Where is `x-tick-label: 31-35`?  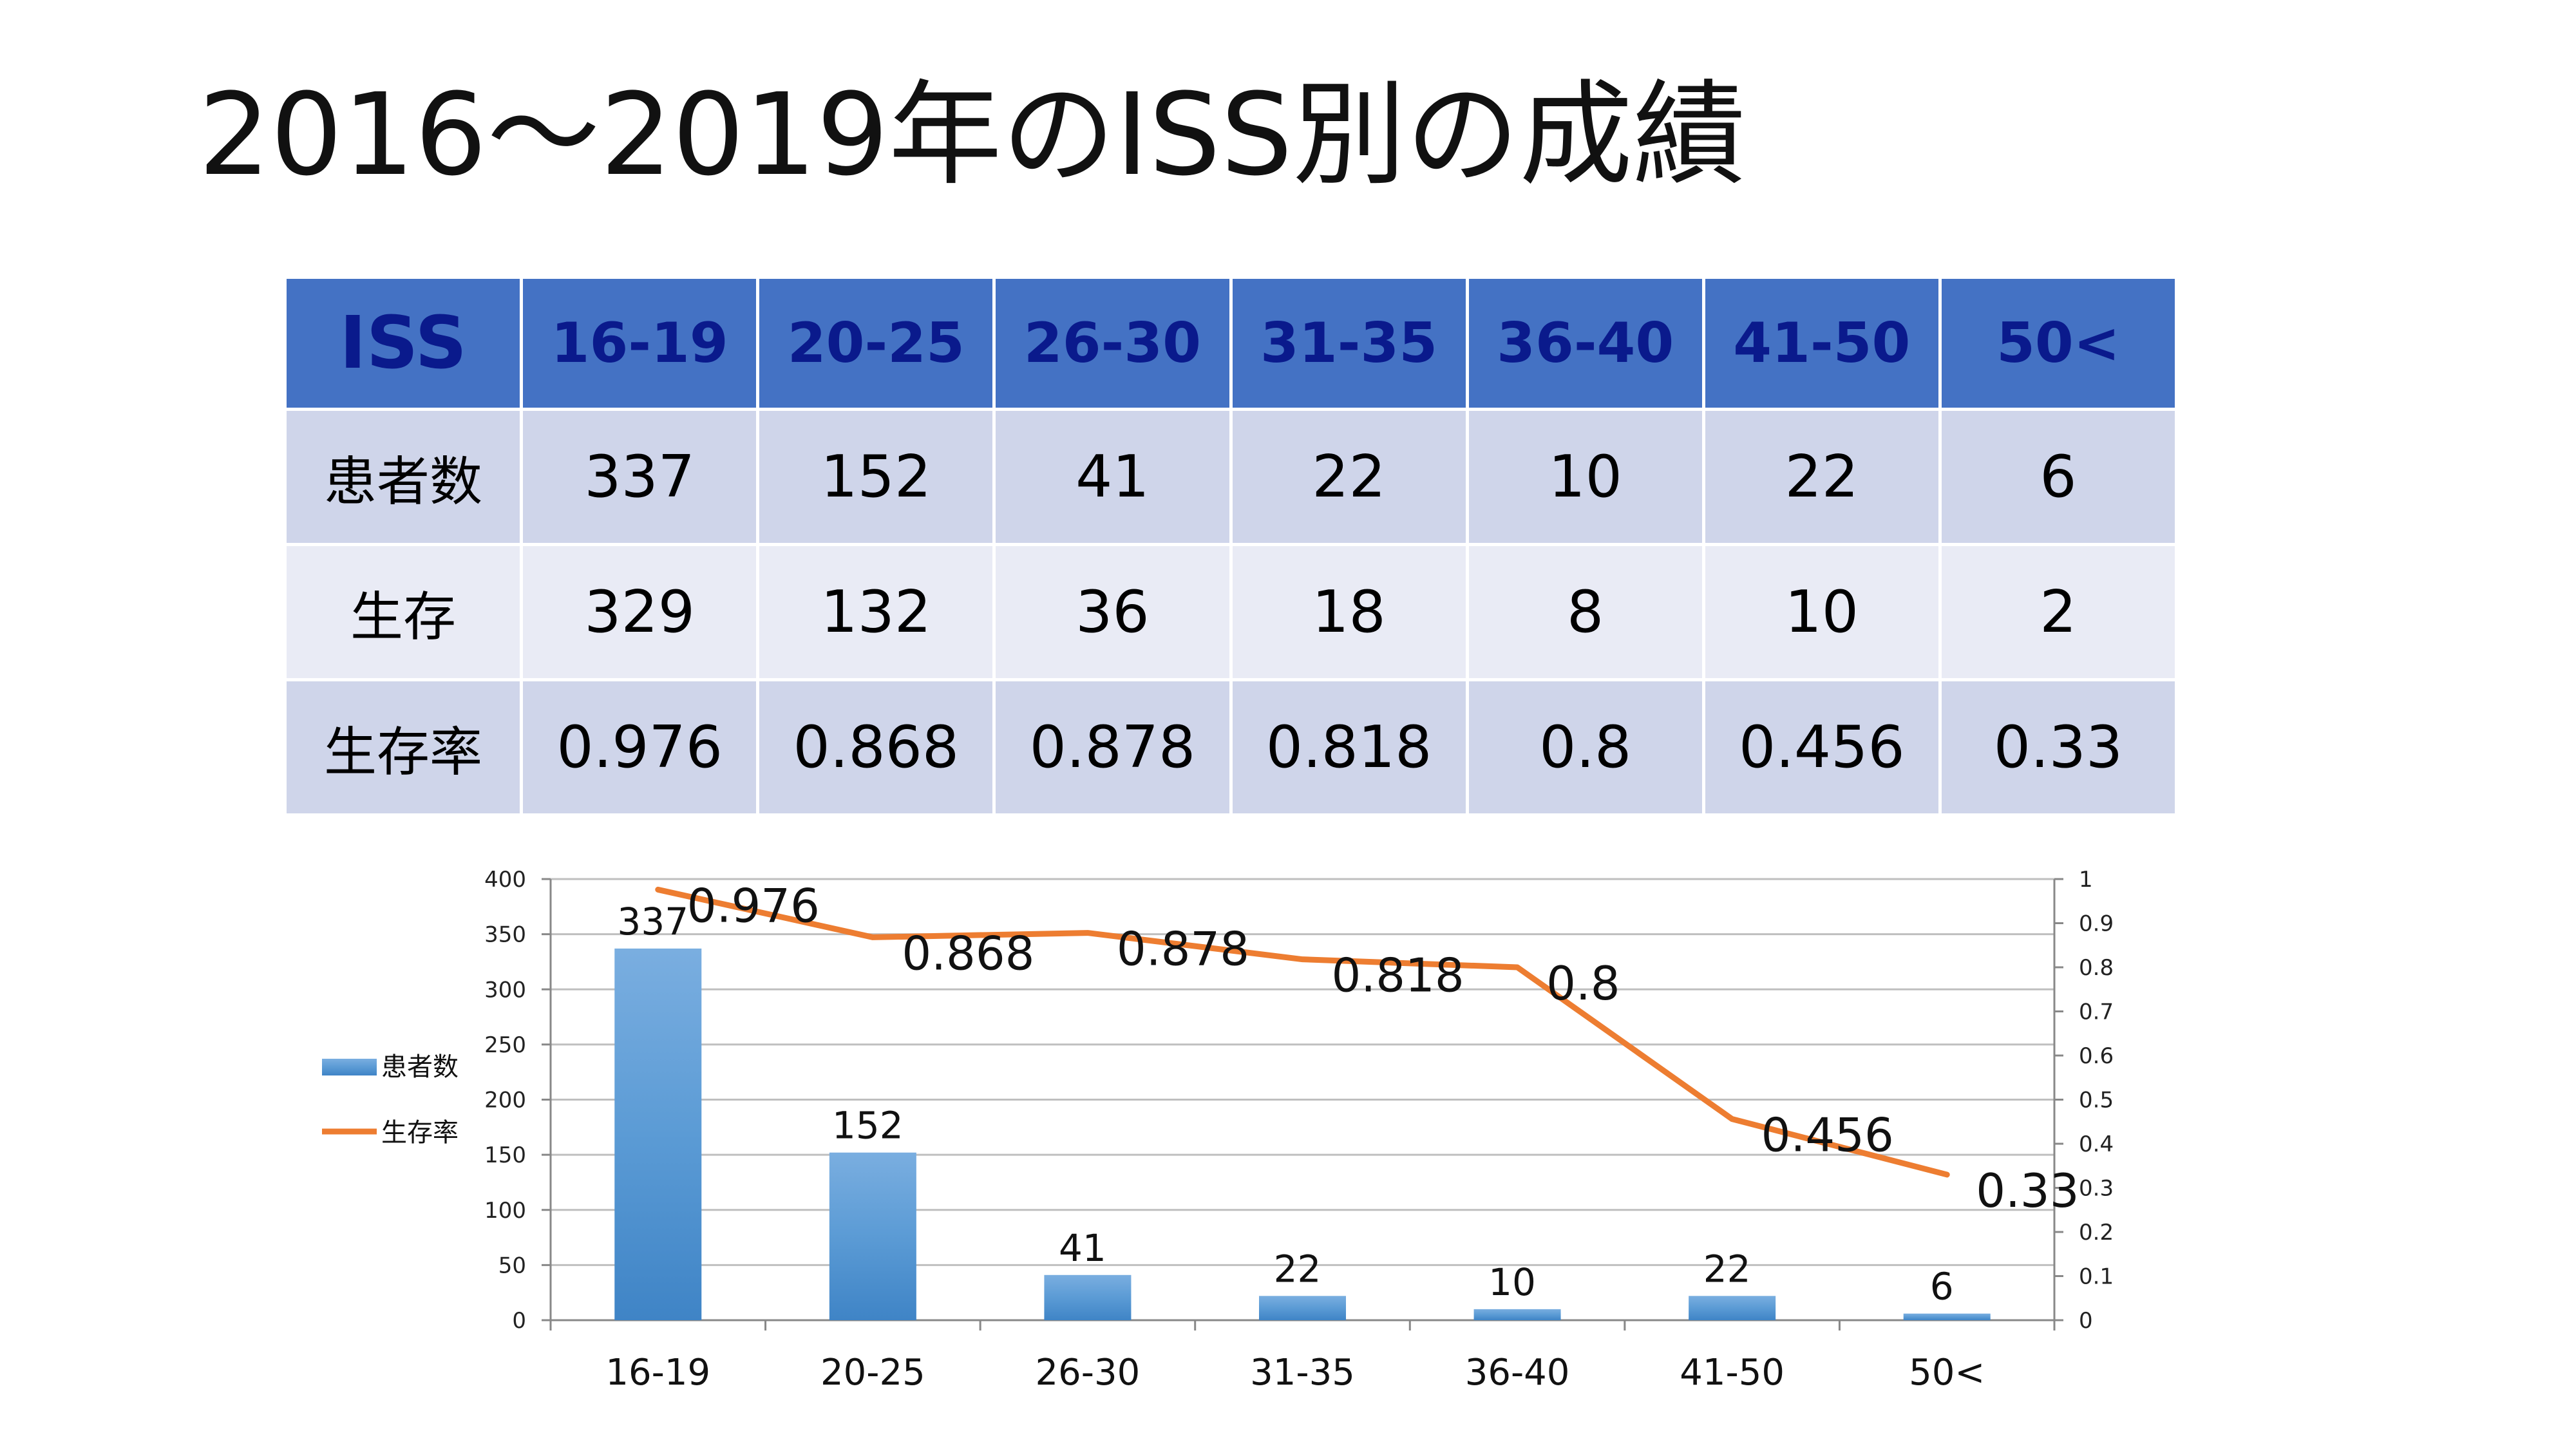 x-tick-label: 31-35 is located at coordinates (1302, 1373).